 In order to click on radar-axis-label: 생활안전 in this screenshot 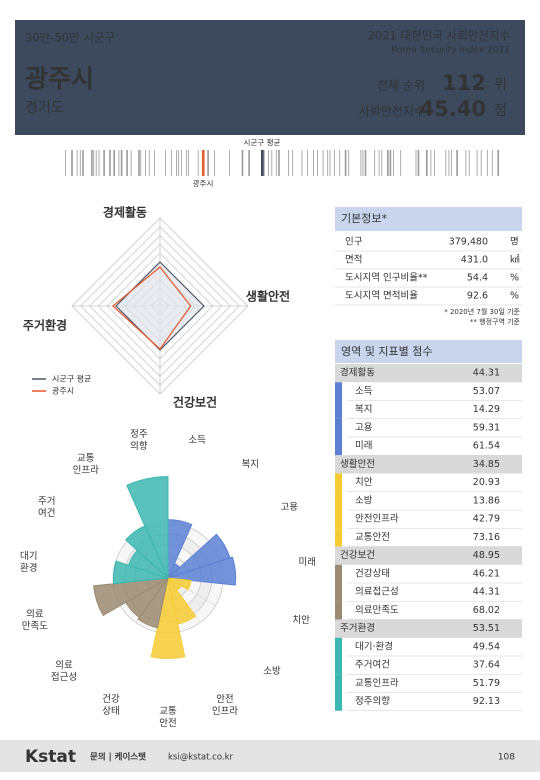, I will do `click(268, 296)`.